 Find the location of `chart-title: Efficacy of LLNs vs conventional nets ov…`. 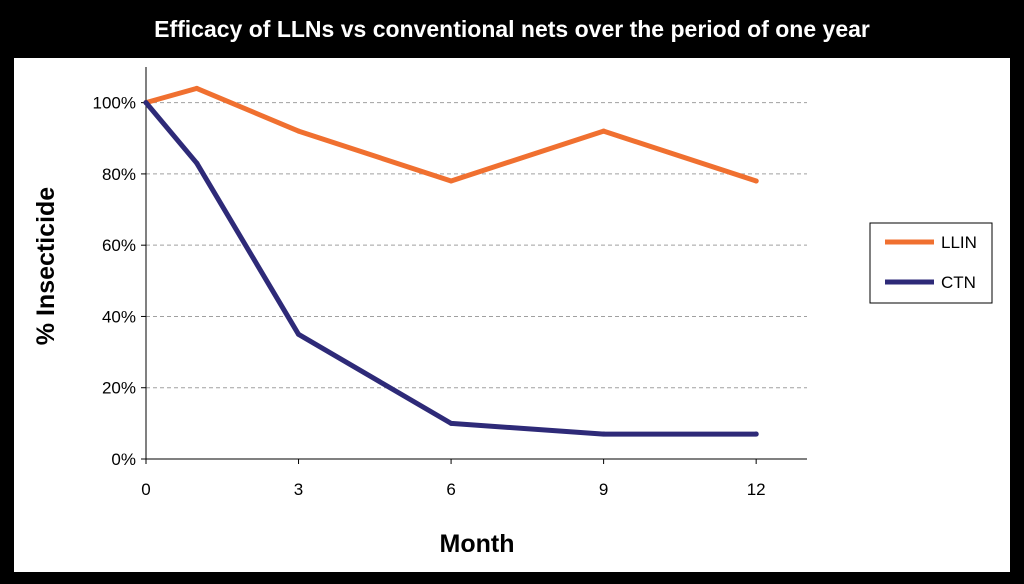

chart-title: Efficacy of LLNs vs conventional nets ov… is located at coordinates (512, 29).